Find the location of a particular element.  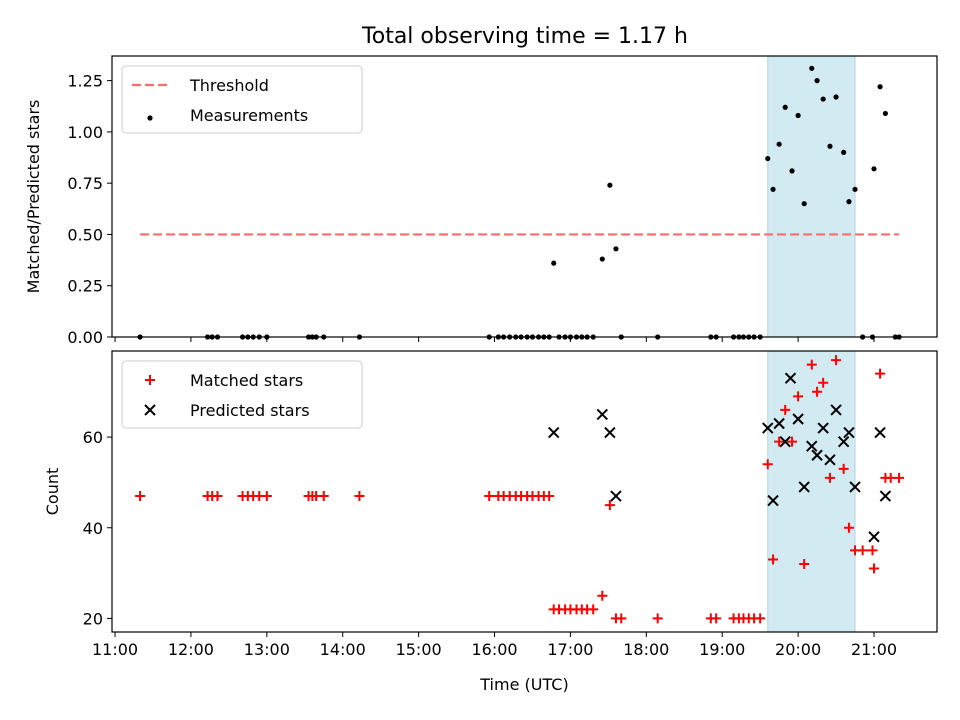

x-tick-label: 20:00 is located at coordinates (798, 649).